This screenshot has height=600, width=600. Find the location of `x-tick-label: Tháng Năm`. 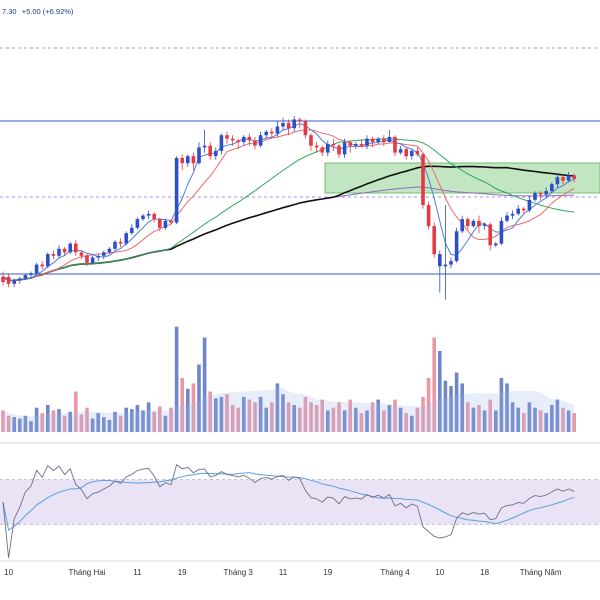

x-tick-label: Tháng Năm is located at coordinates (541, 572).